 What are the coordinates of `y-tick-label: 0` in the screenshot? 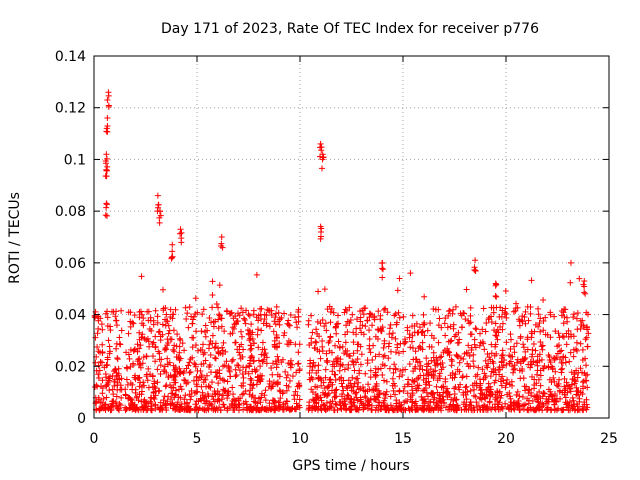 It's located at (81, 419).